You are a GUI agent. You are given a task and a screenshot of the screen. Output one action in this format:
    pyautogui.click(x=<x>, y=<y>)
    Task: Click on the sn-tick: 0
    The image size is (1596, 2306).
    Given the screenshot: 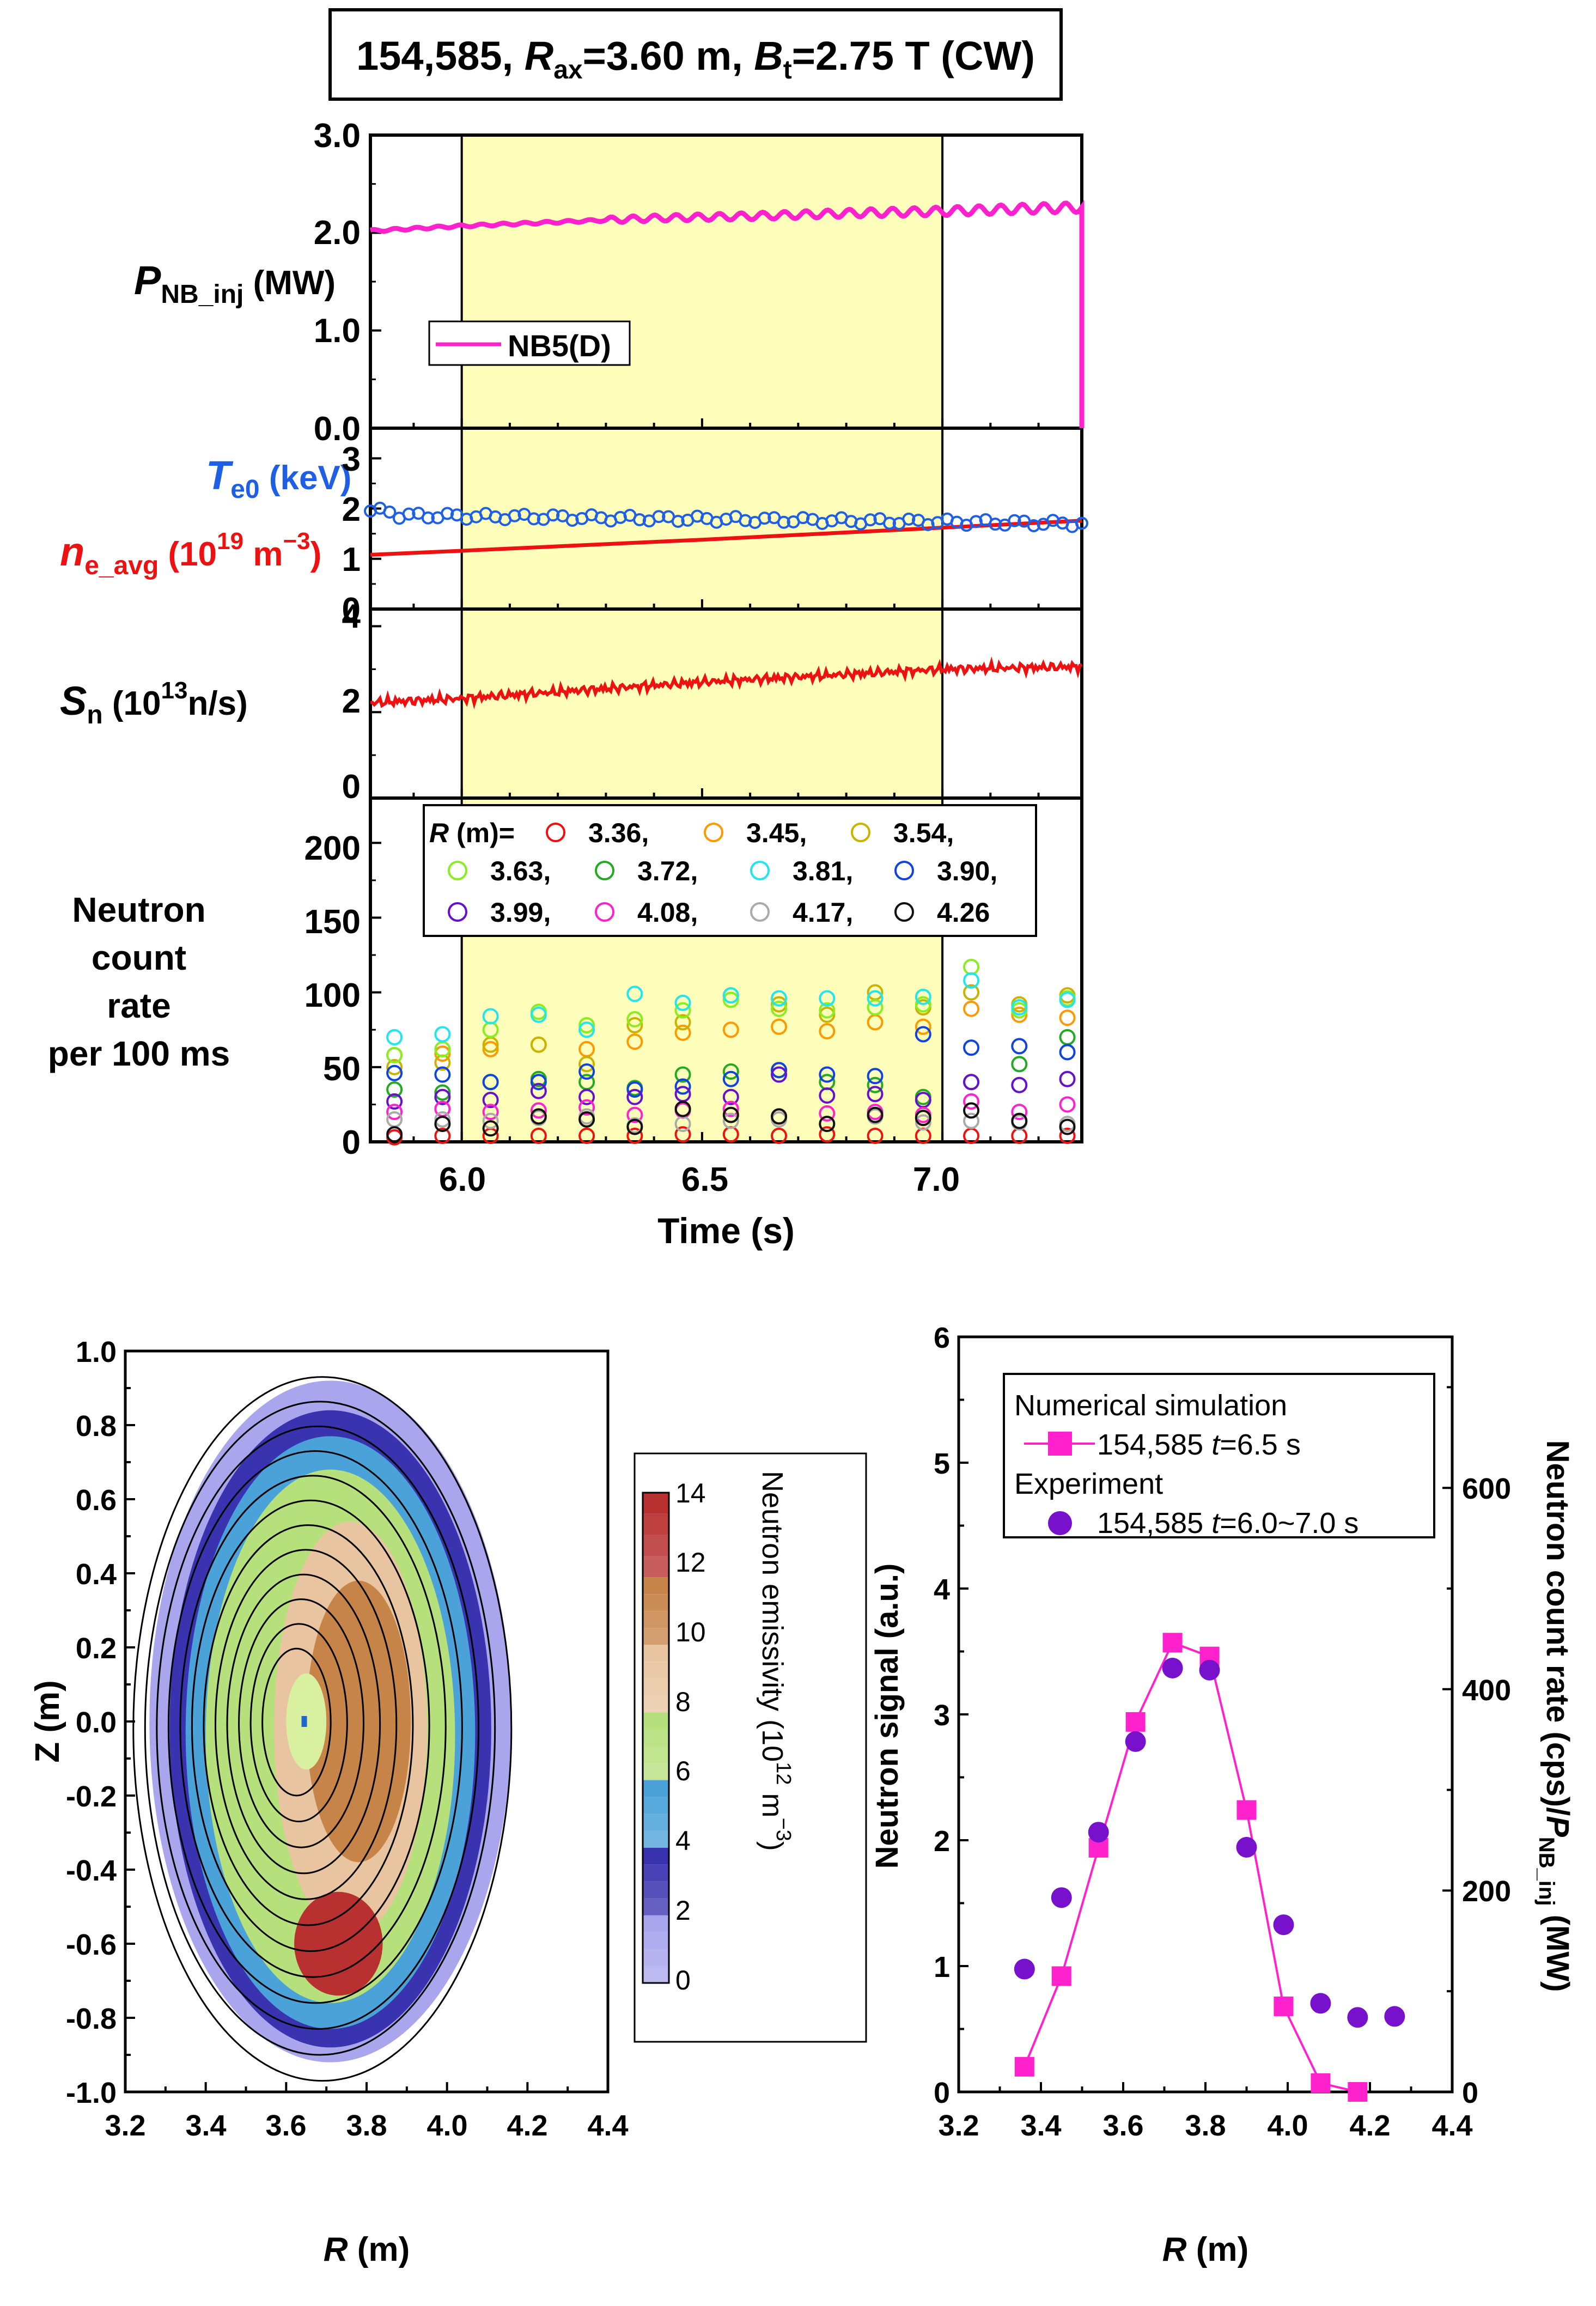 What is the action you would take?
    pyautogui.click(x=351, y=787)
    